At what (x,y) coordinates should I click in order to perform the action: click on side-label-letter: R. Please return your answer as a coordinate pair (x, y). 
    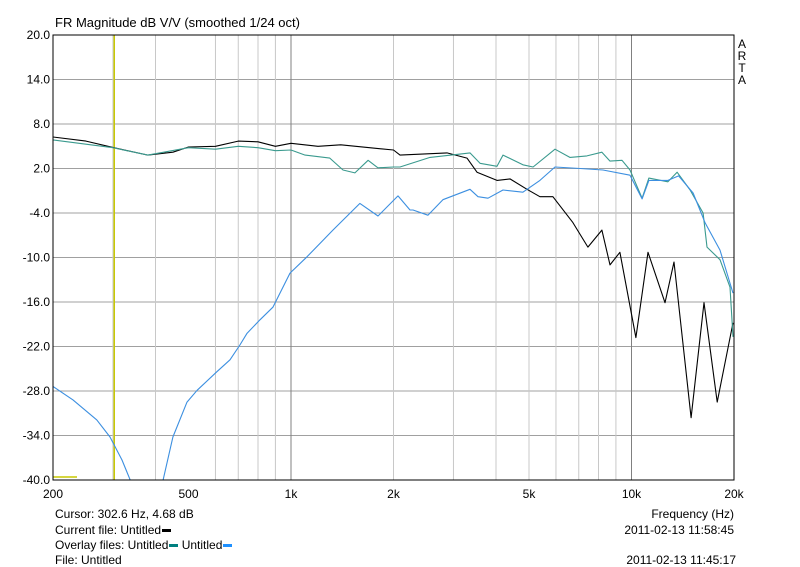
    Looking at the image, I should click on (742, 56).